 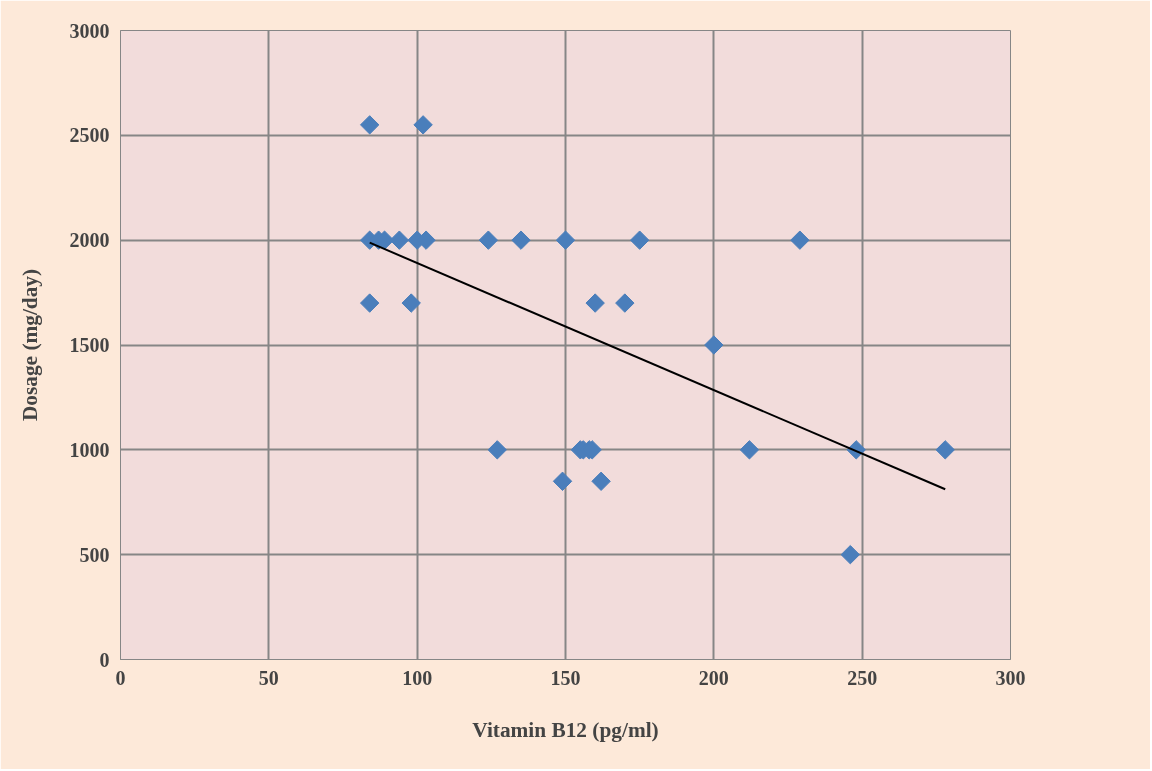 I want to click on x-axis-title: Vitamin B12 (pg/ml), so click(x=565, y=729).